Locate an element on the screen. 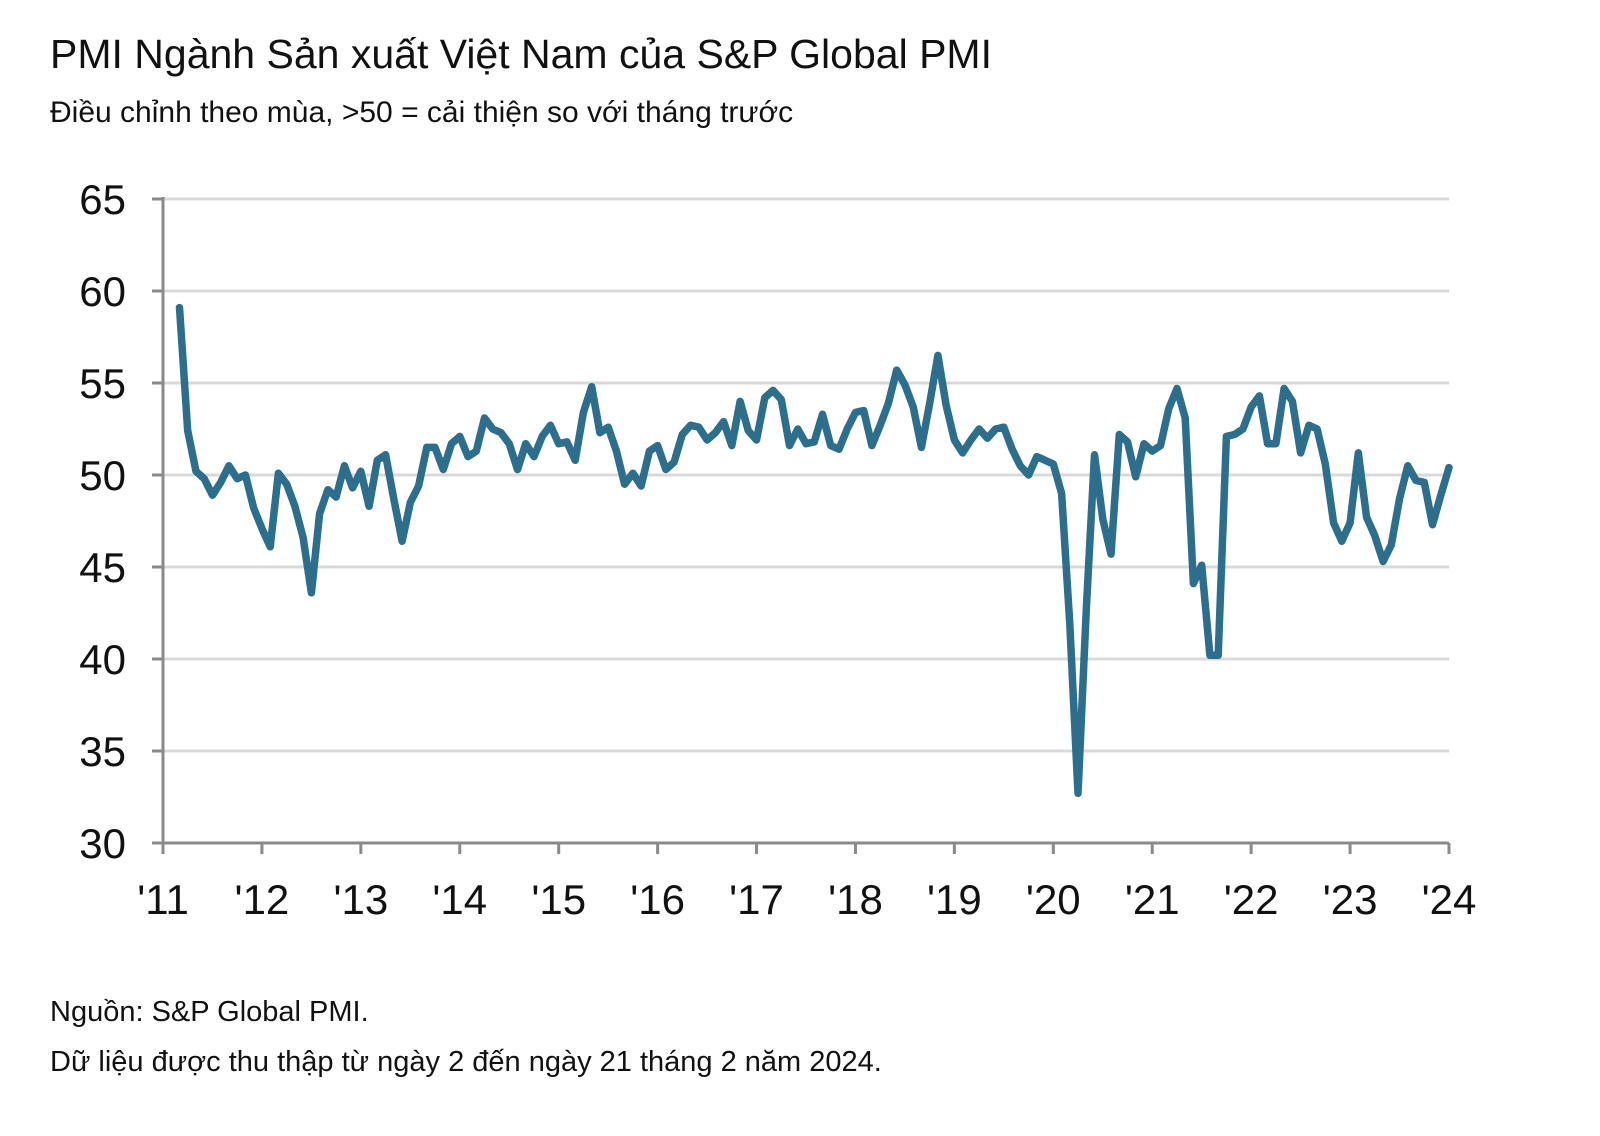 The height and width of the screenshot is (1136, 1600). x-tick-label: '16 is located at coordinates (657, 899).